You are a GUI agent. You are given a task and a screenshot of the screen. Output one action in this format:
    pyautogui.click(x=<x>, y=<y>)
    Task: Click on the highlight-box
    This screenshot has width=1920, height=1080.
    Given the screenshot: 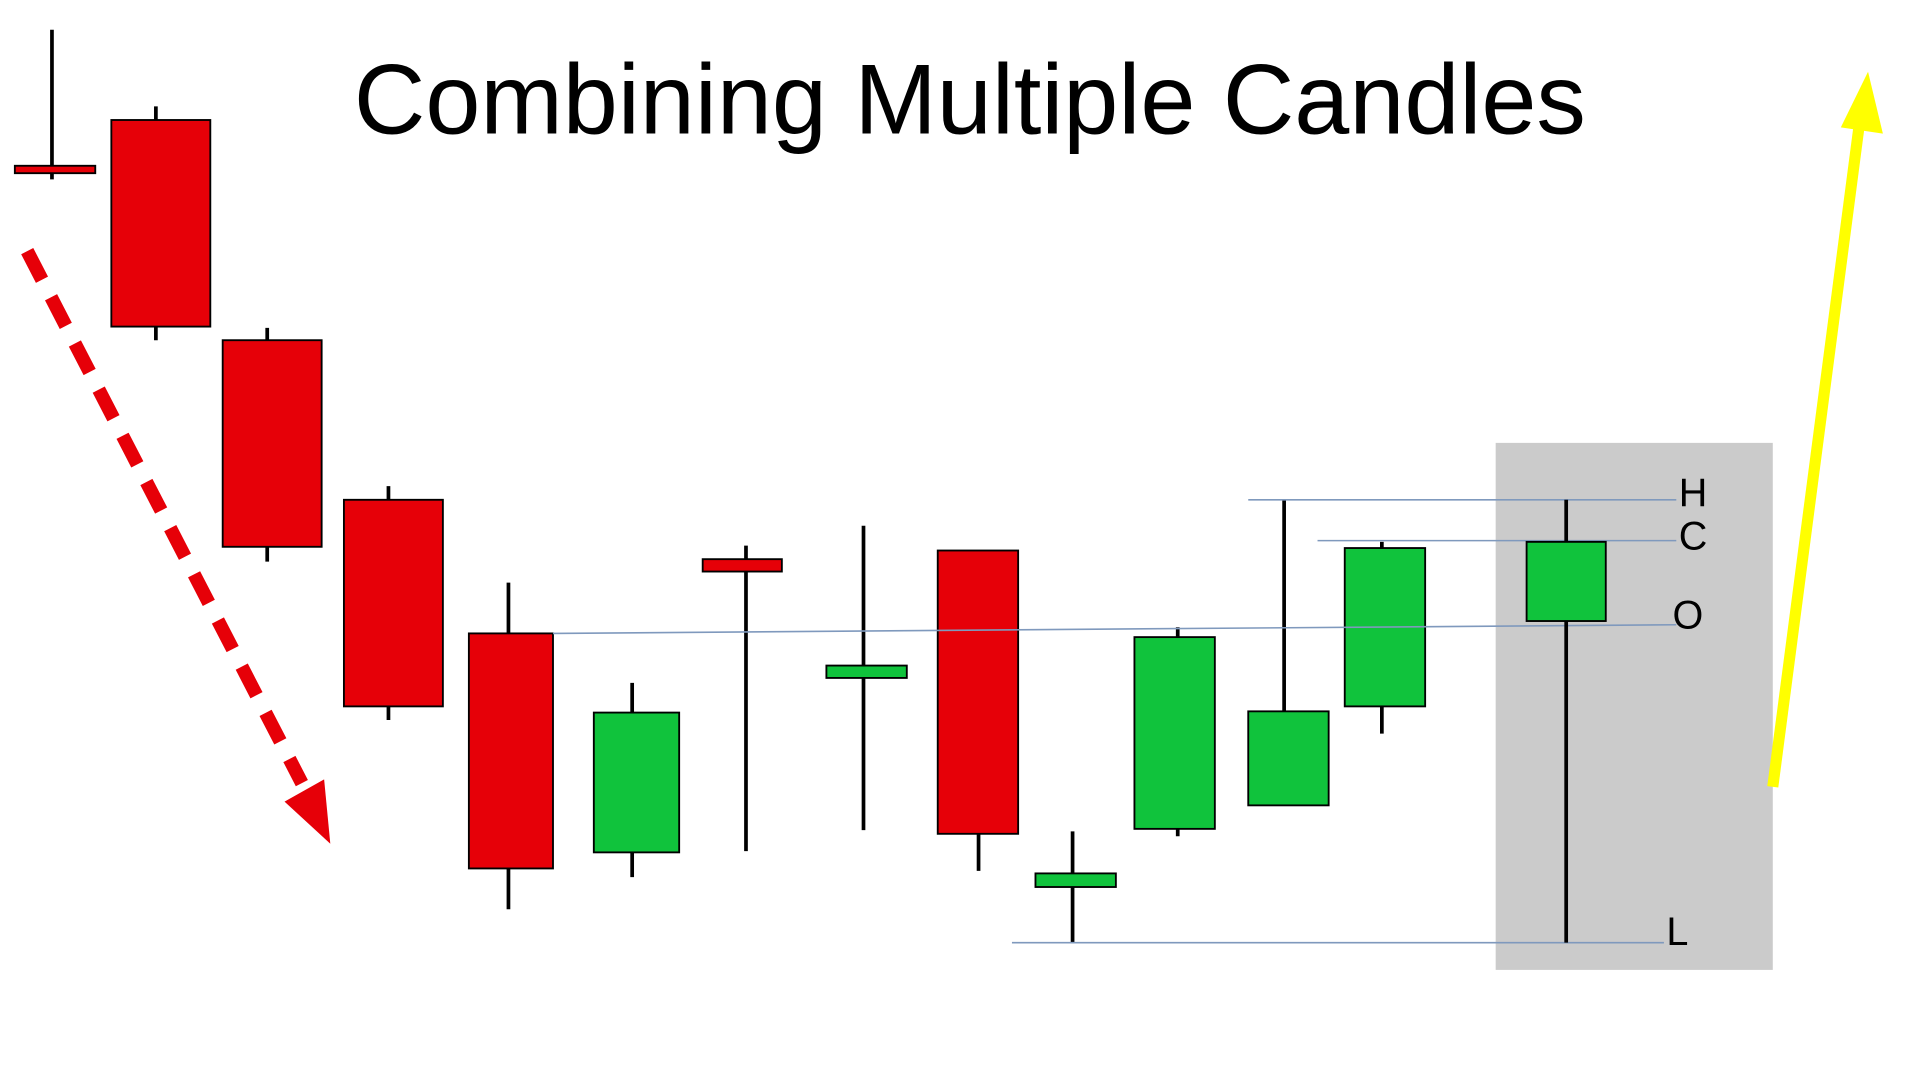 What is the action you would take?
    pyautogui.click(x=1634, y=706)
    